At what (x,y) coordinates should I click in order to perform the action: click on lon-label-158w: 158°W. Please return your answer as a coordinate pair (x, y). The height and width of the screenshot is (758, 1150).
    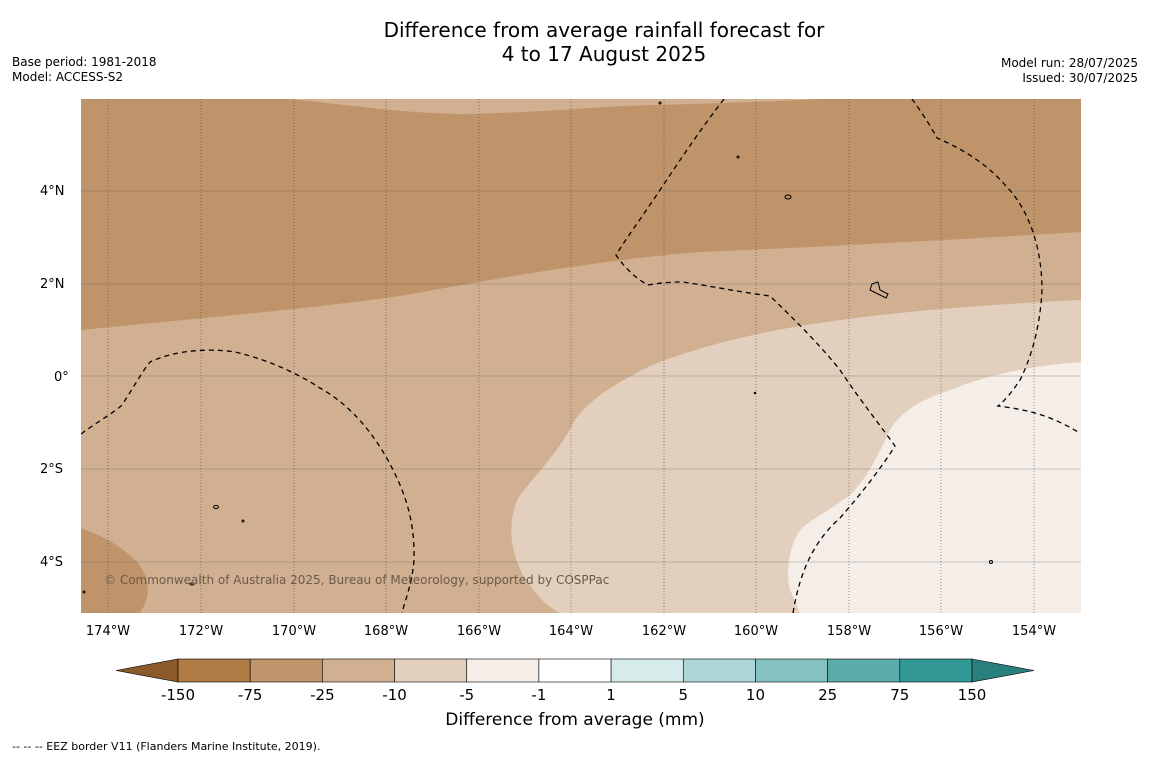
    Looking at the image, I should click on (849, 631).